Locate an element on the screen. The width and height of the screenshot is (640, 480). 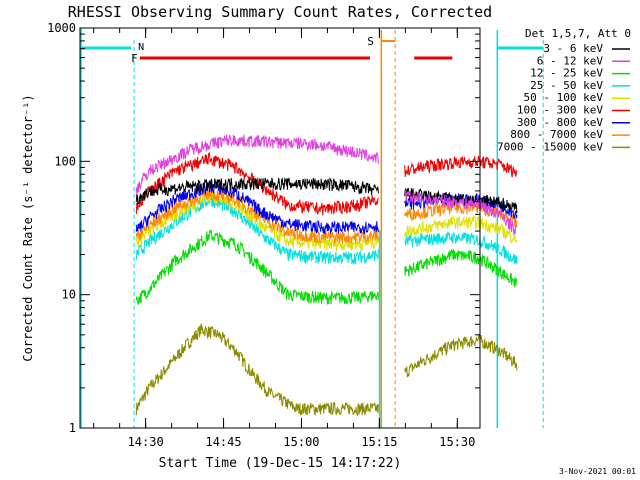
y-tick-label: 1 is located at coordinates (72, 428).